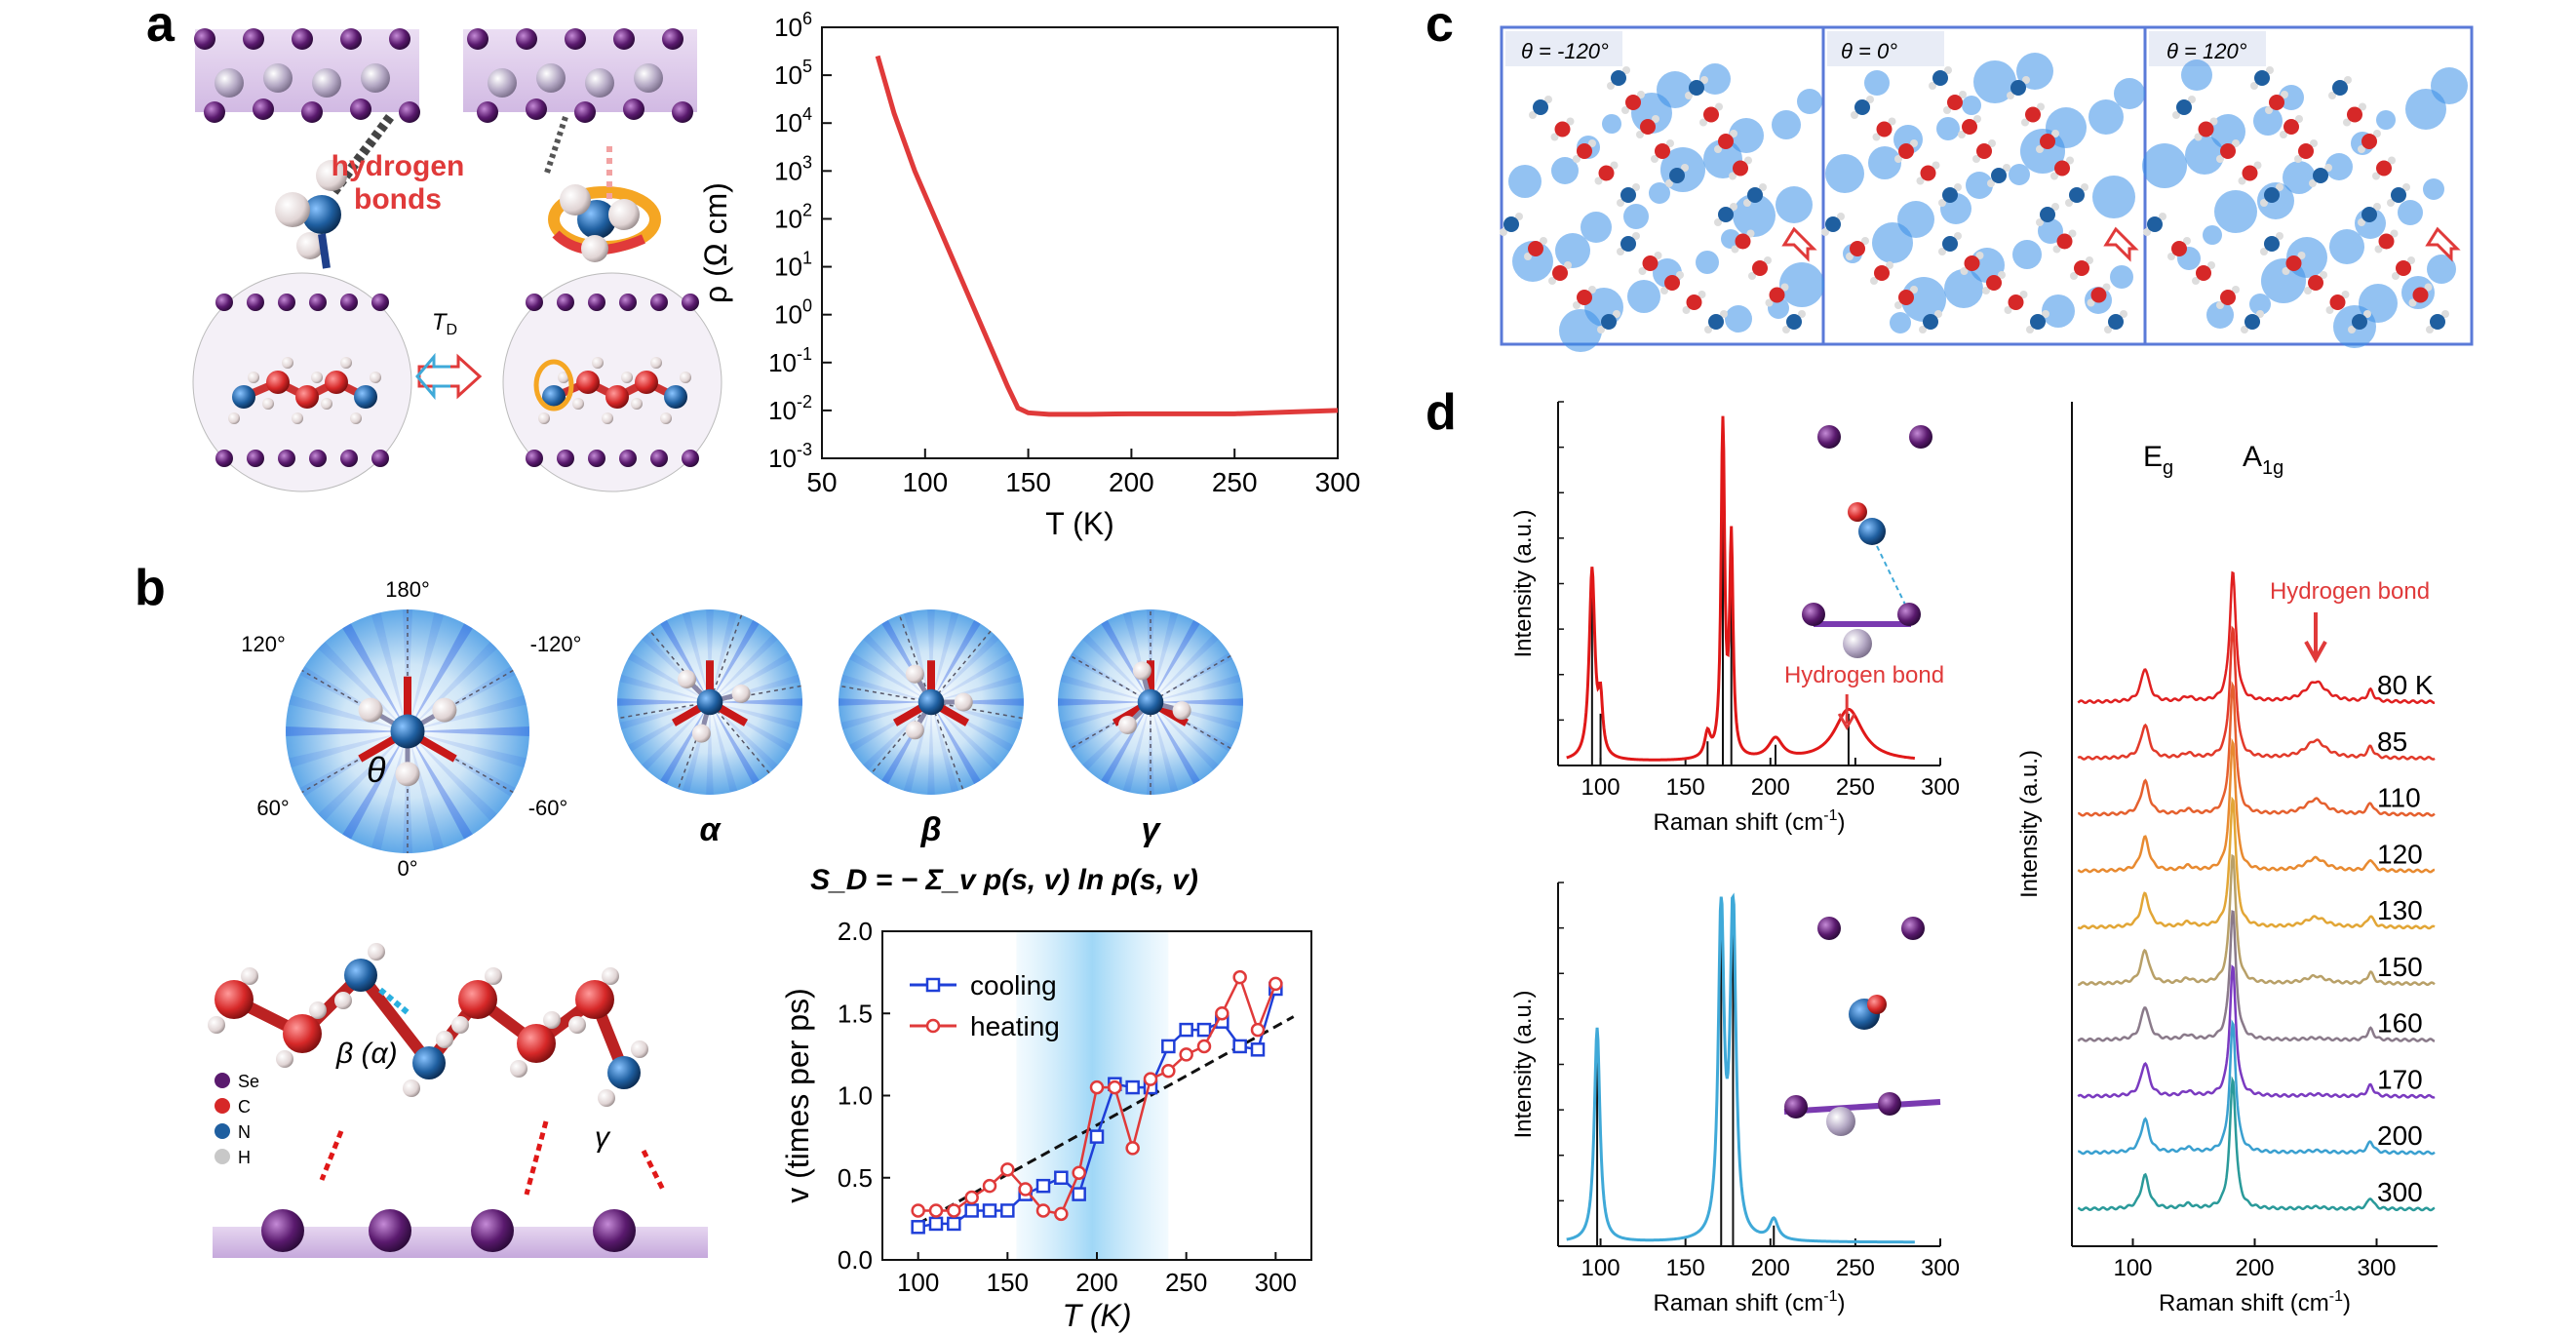  What do you see at coordinates (790, 360) in the screenshot?
I see `rho-ytick: 10⁻¹` at bounding box center [790, 360].